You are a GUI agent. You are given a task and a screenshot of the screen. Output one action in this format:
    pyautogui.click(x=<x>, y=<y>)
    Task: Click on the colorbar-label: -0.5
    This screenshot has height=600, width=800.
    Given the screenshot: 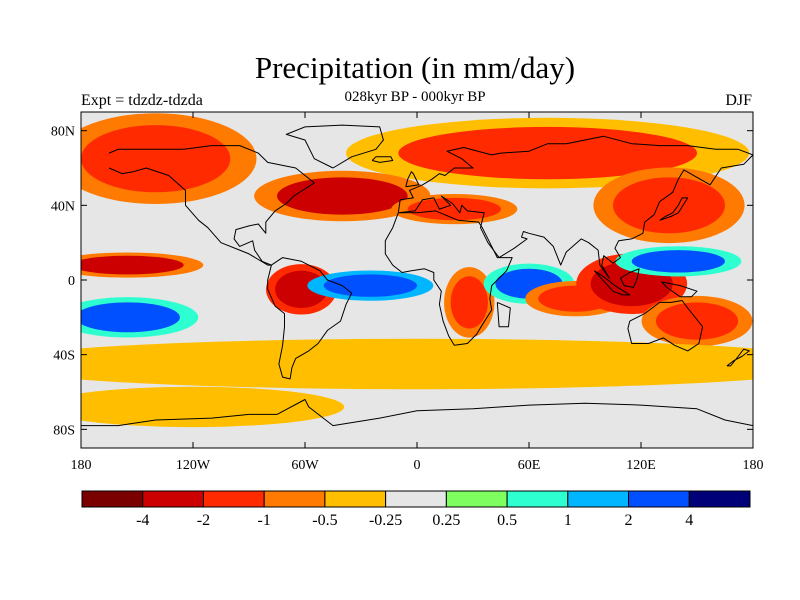 What is the action you would take?
    pyautogui.click(x=324, y=520)
    